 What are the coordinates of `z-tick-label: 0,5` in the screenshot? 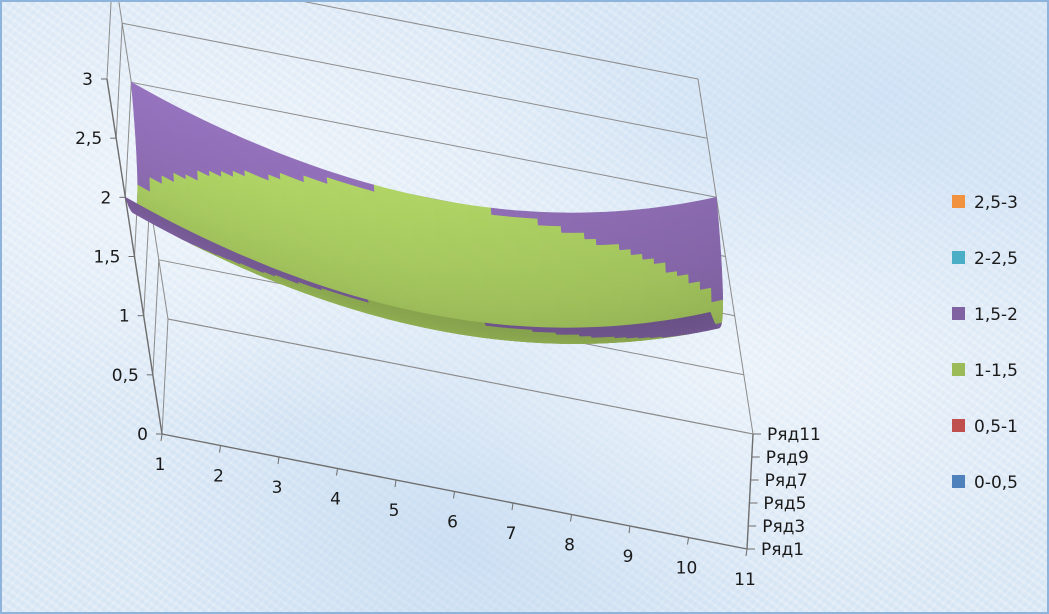 It's located at (125, 376).